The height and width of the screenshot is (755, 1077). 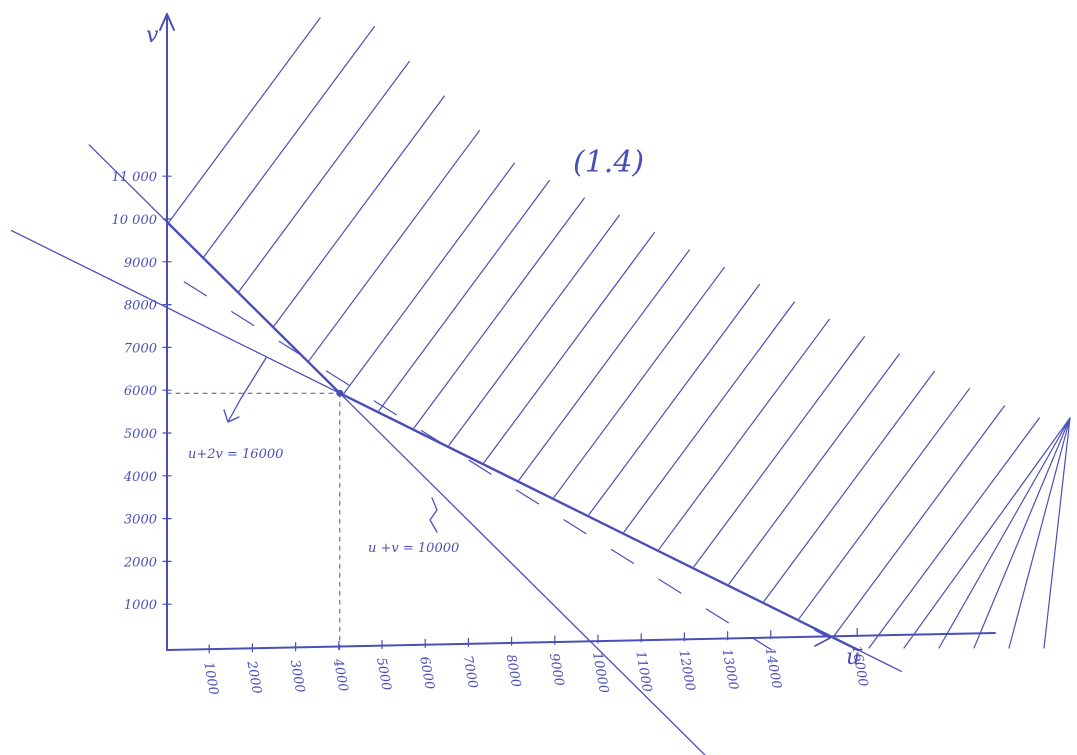 I want to click on x-tick-label: 4000, so click(x=340, y=675).